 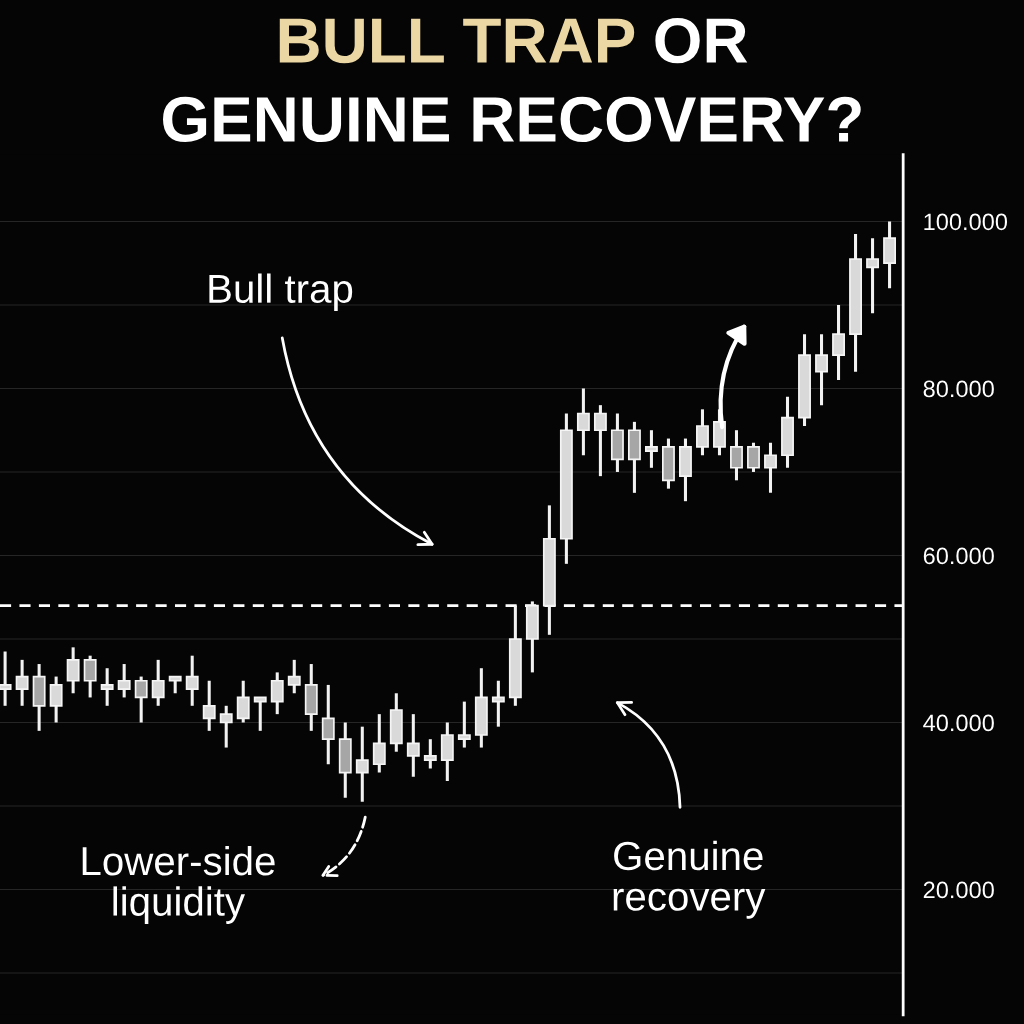 I want to click on annotation: Genuine recovery, so click(x=689, y=879).